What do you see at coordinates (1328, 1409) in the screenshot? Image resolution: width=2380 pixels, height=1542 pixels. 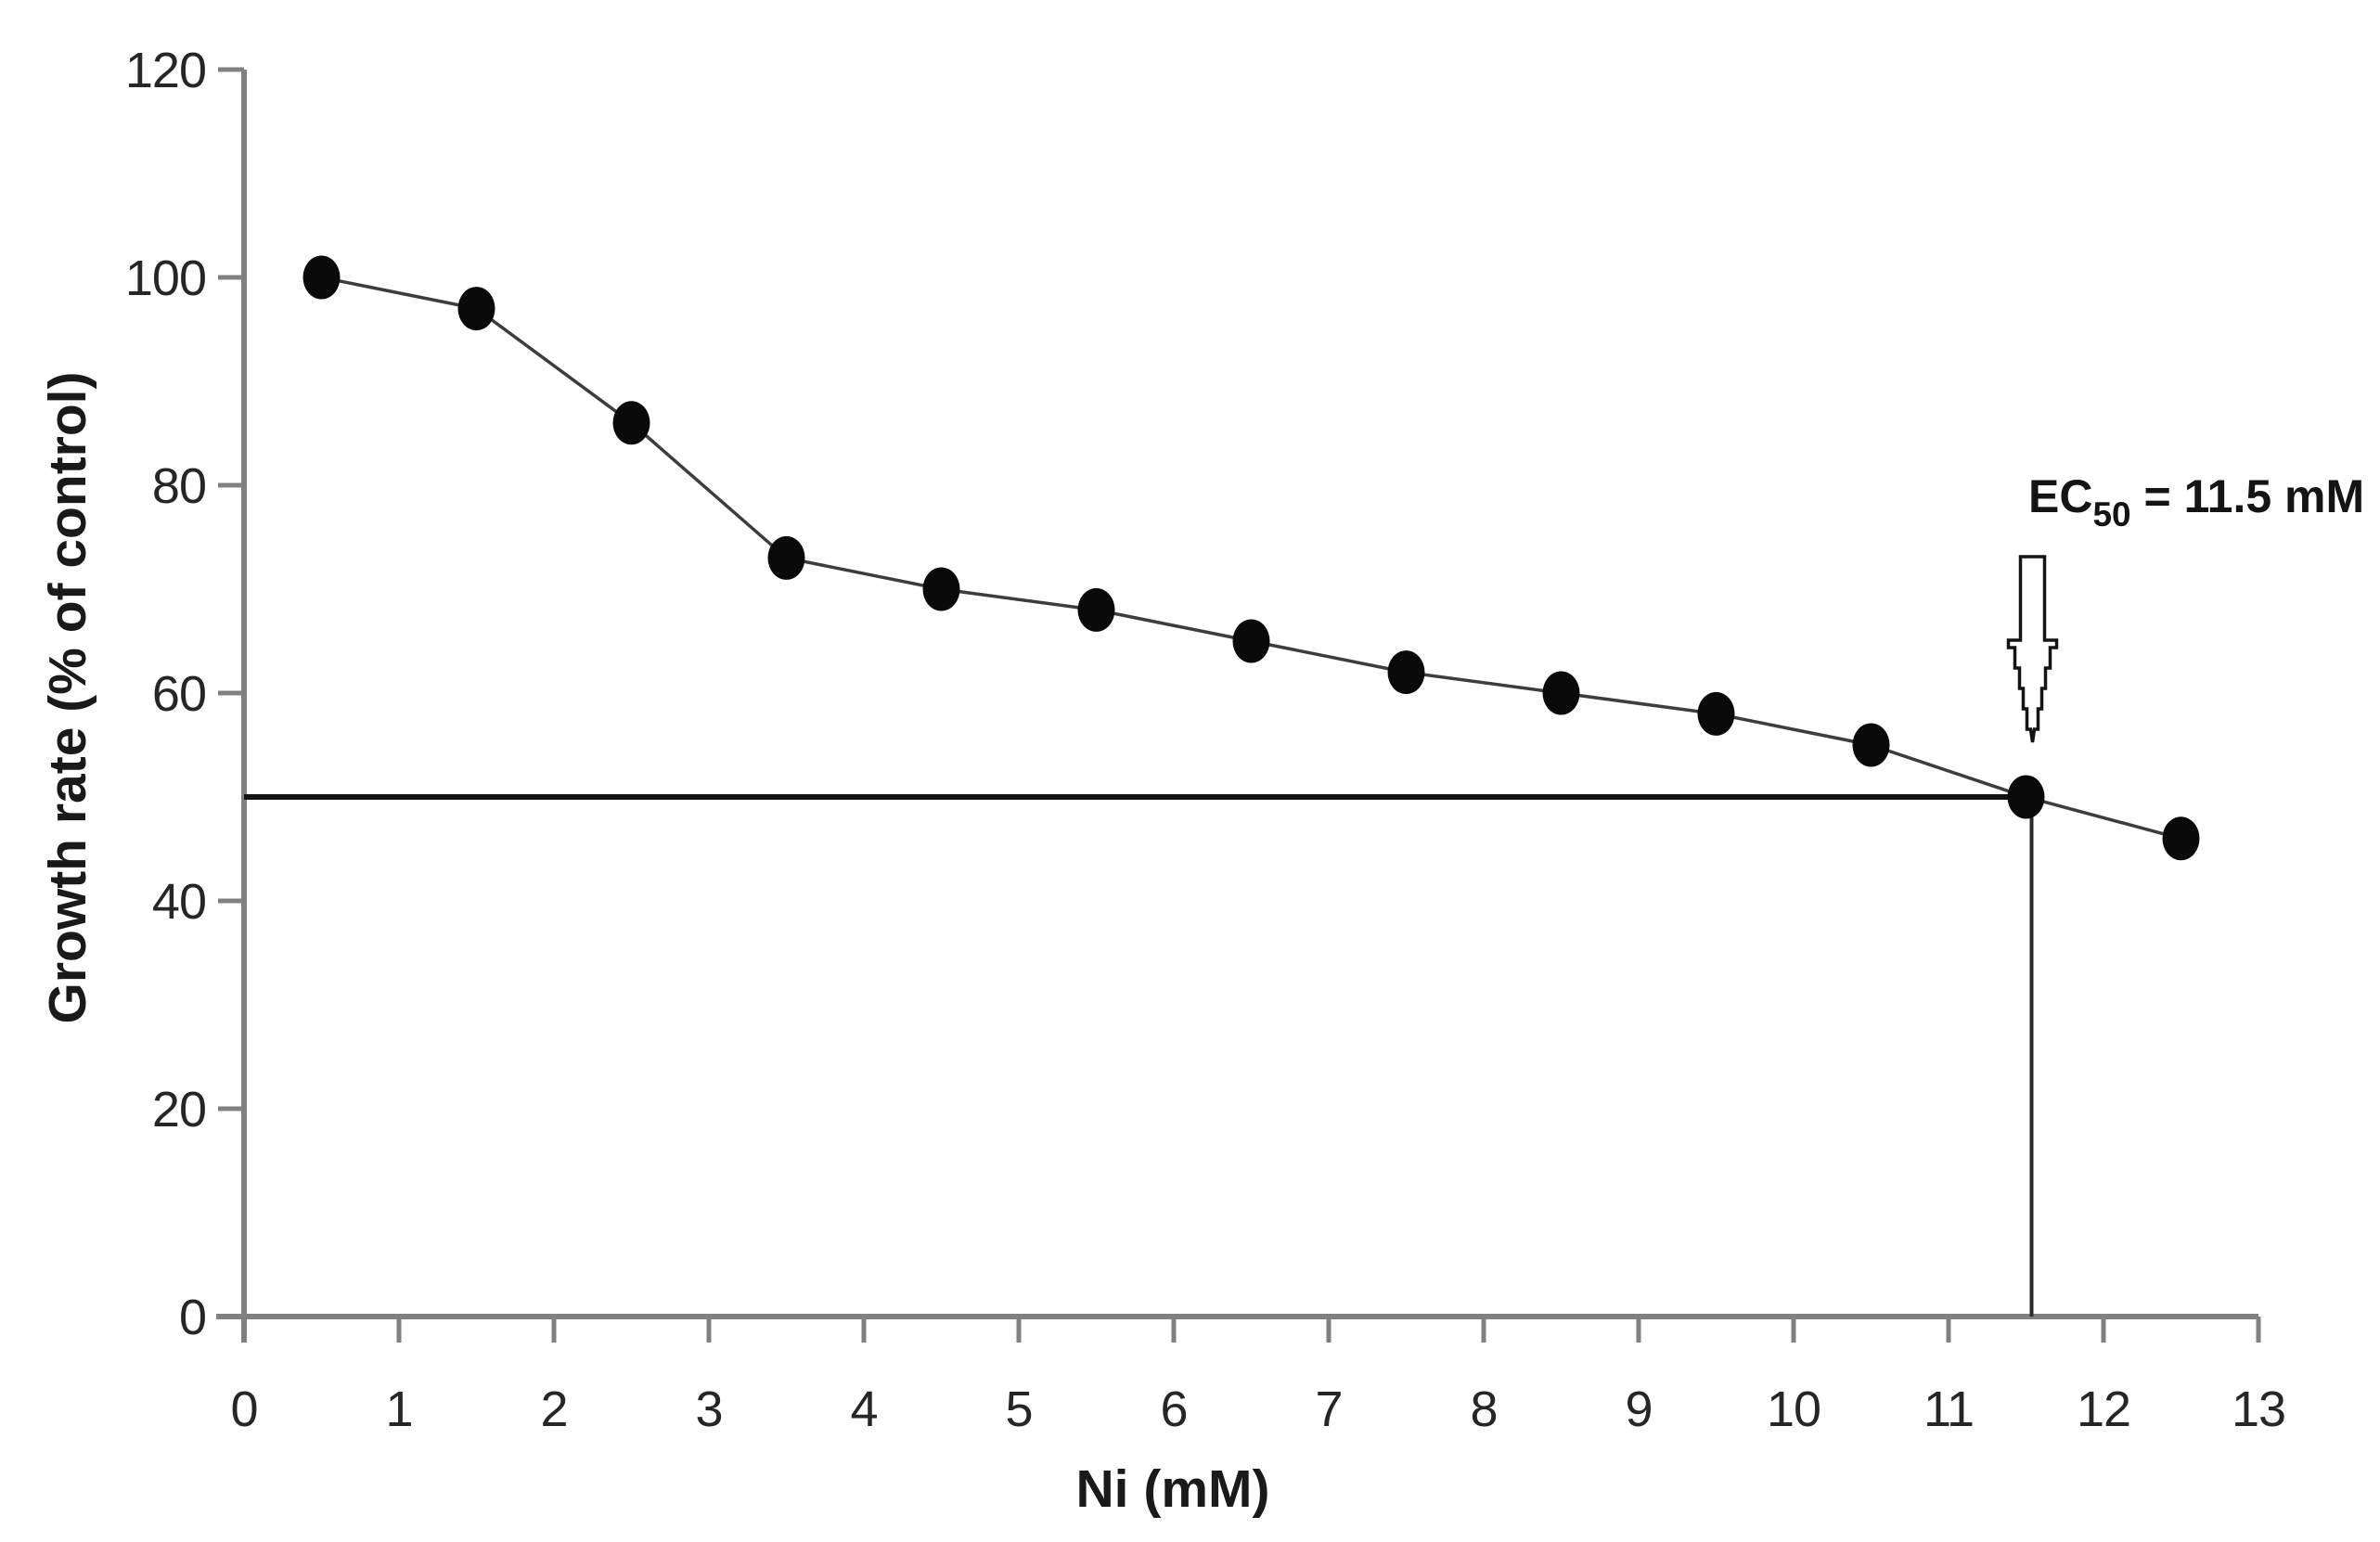 I see `x-tick-label: 7` at bounding box center [1328, 1409].